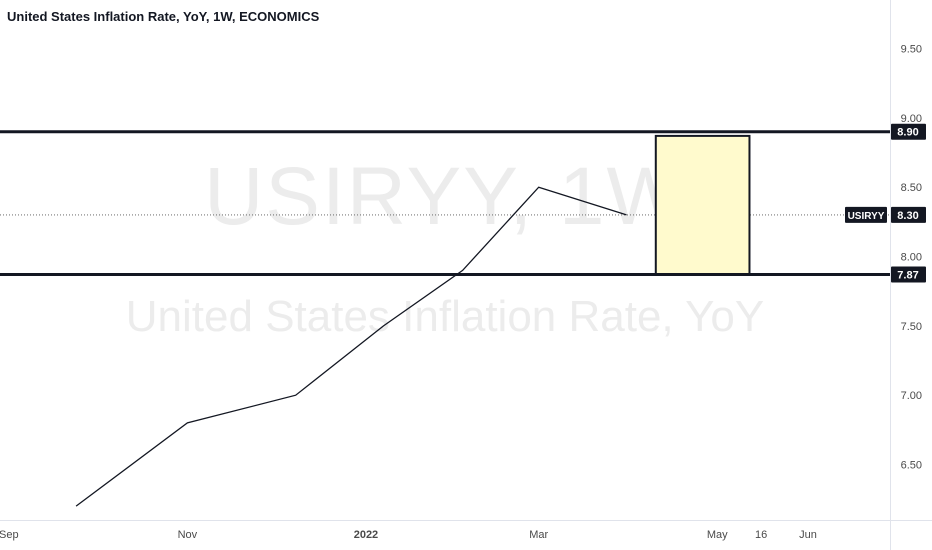 The height and width of the screenshot is (550, 932). Describe the element at coordinates (808, 535) in the screenshot. I see `x-tick-label: Jun` at that location.